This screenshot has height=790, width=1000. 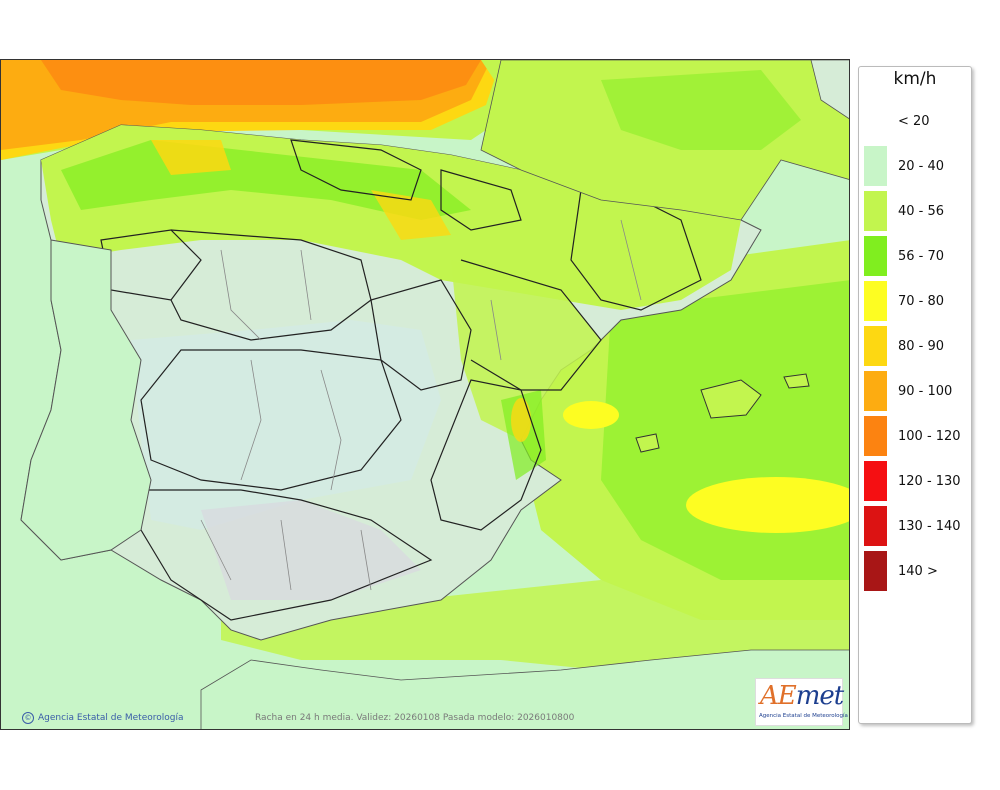 I want to click on mediterranean-sea-core, so click(x=725, y=430).